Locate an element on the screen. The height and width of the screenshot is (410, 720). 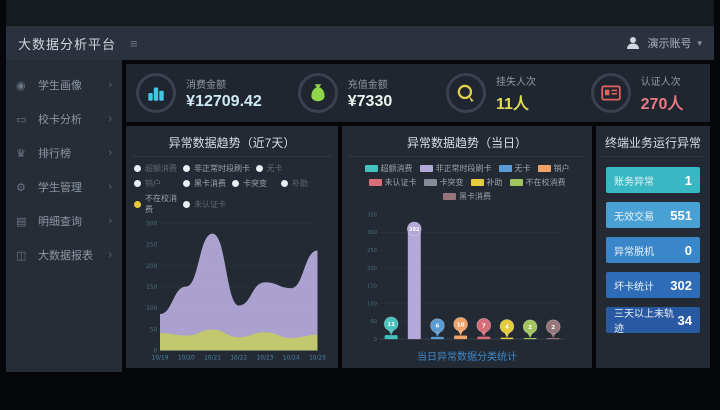
kpi-label: 认证人次 is located at coordinates (660, 82).